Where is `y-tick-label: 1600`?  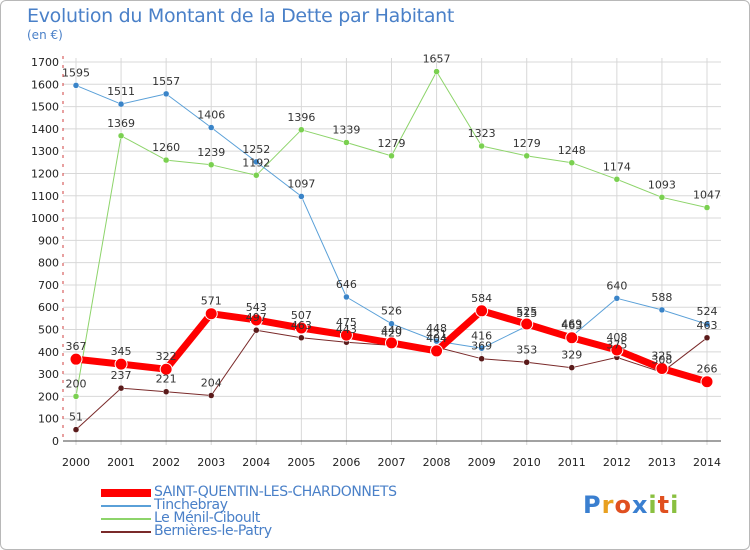
y-tick-label: 1600 is located at coordinates (45, 84).